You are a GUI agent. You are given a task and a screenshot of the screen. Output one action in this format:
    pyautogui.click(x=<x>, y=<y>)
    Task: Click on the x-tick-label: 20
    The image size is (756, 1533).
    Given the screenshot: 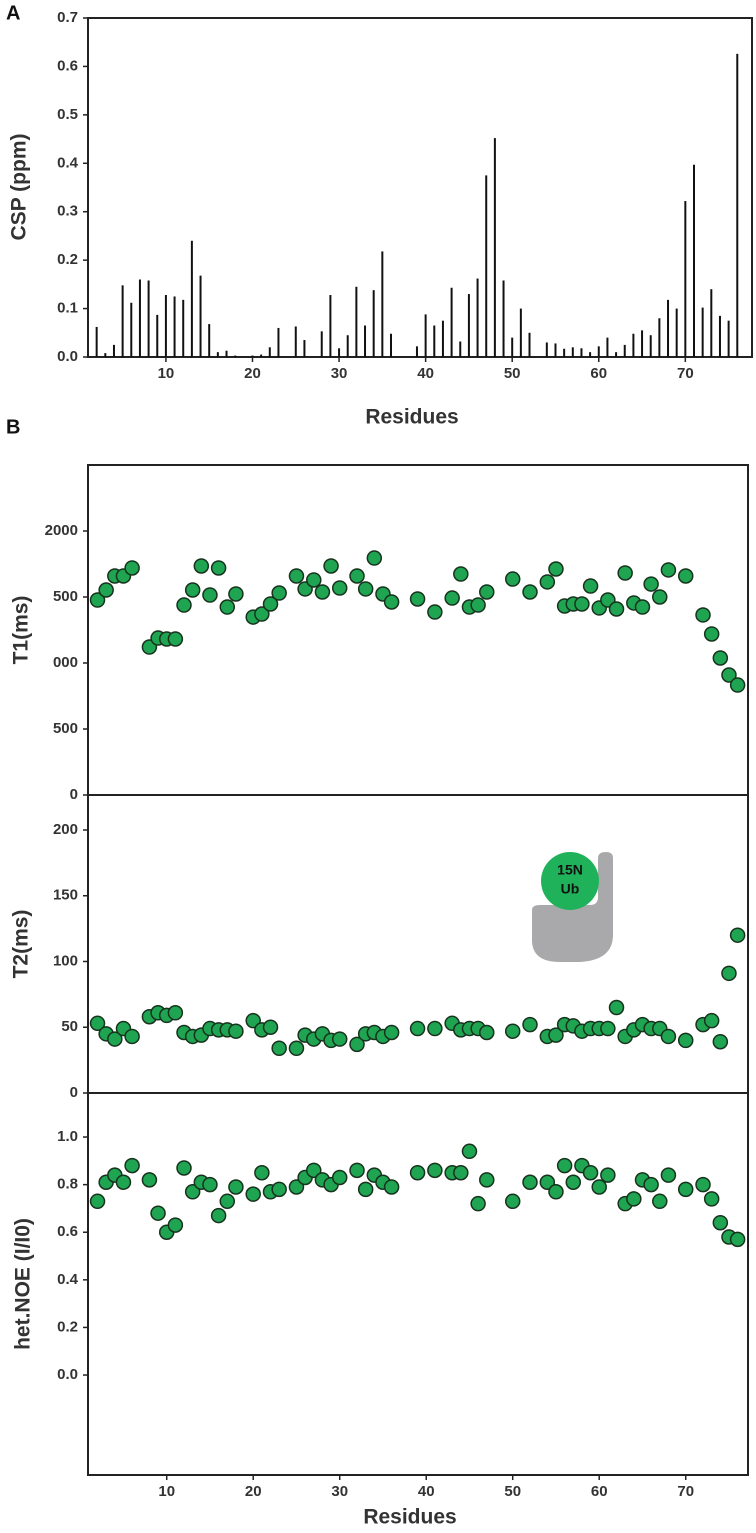 What is the action you would take?
    pyautogui.click(x=252, y=373)
    